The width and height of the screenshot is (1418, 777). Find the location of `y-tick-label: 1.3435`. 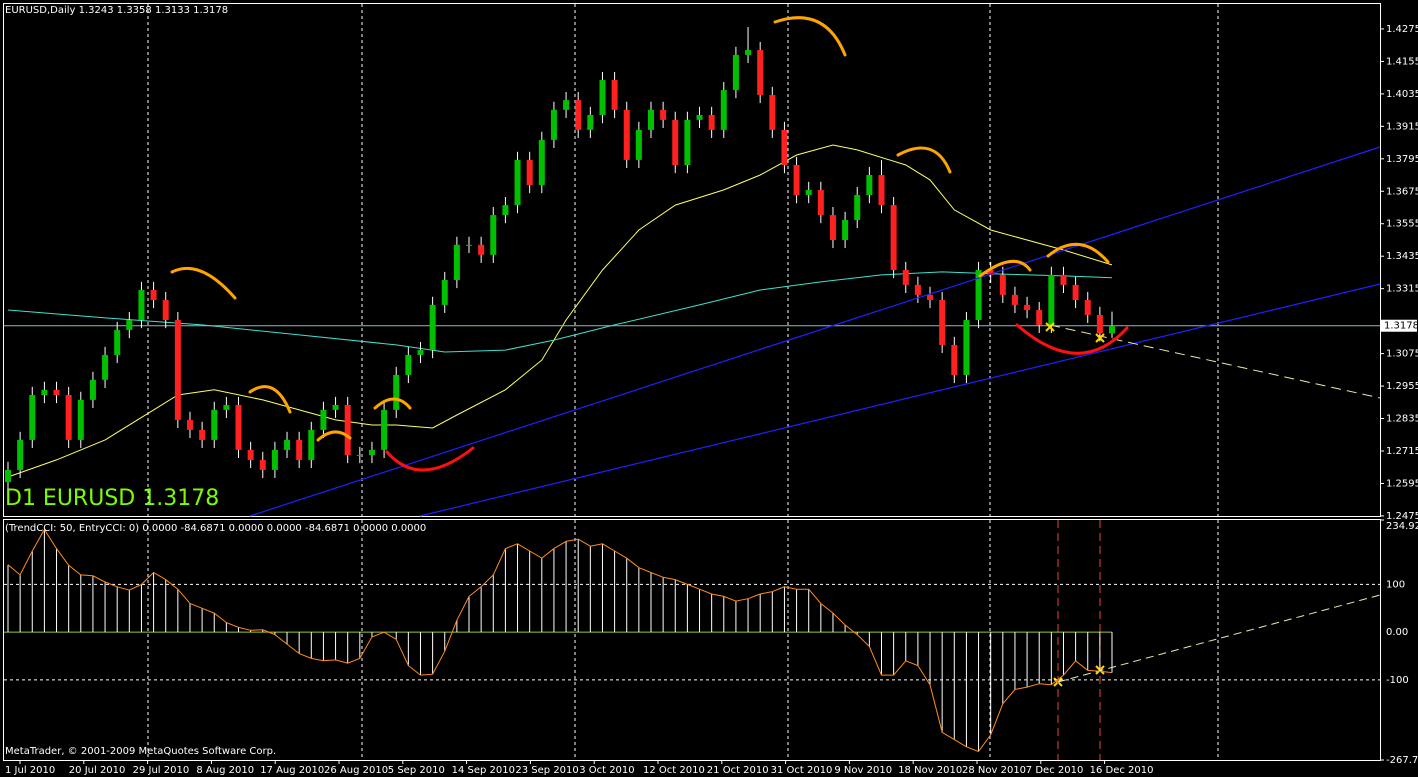

y-tick-label: 1.3435 is located at coordinates (1402, 256).